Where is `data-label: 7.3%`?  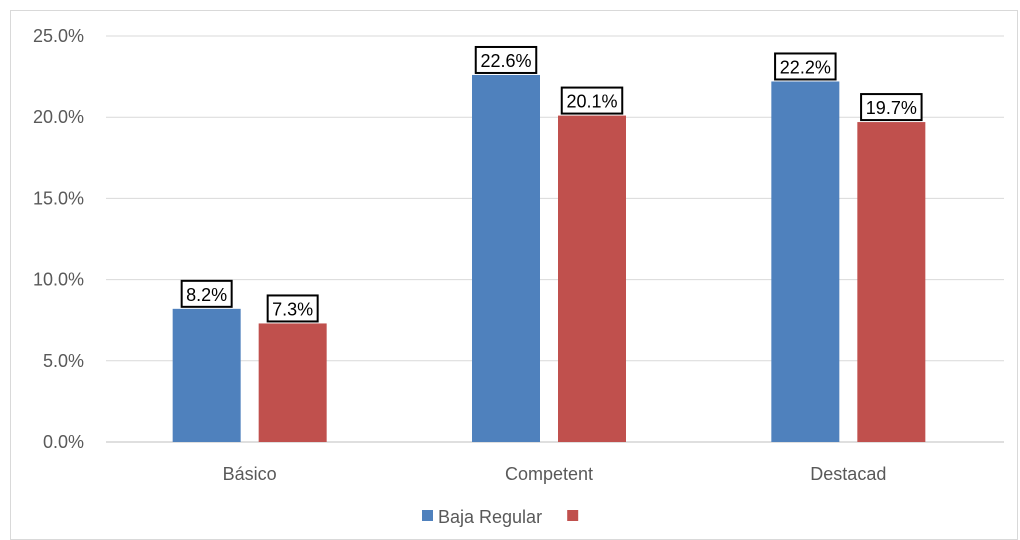 data-label: 7.3% is located at coordinates (292, 309).